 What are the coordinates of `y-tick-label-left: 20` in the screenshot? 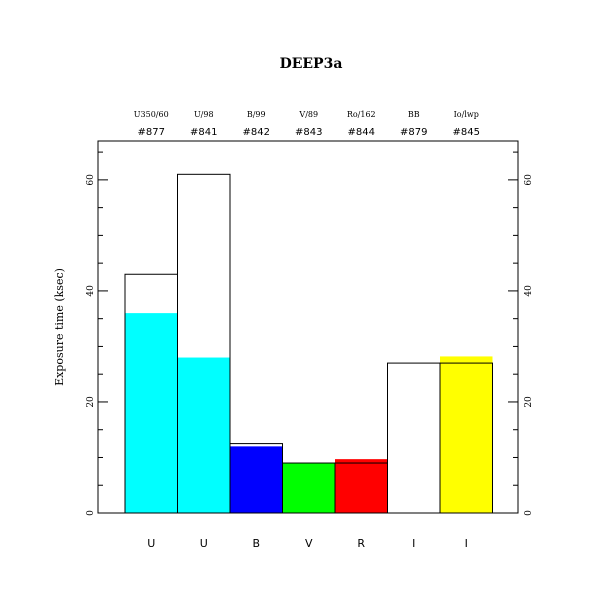 It's located at (91, 402).